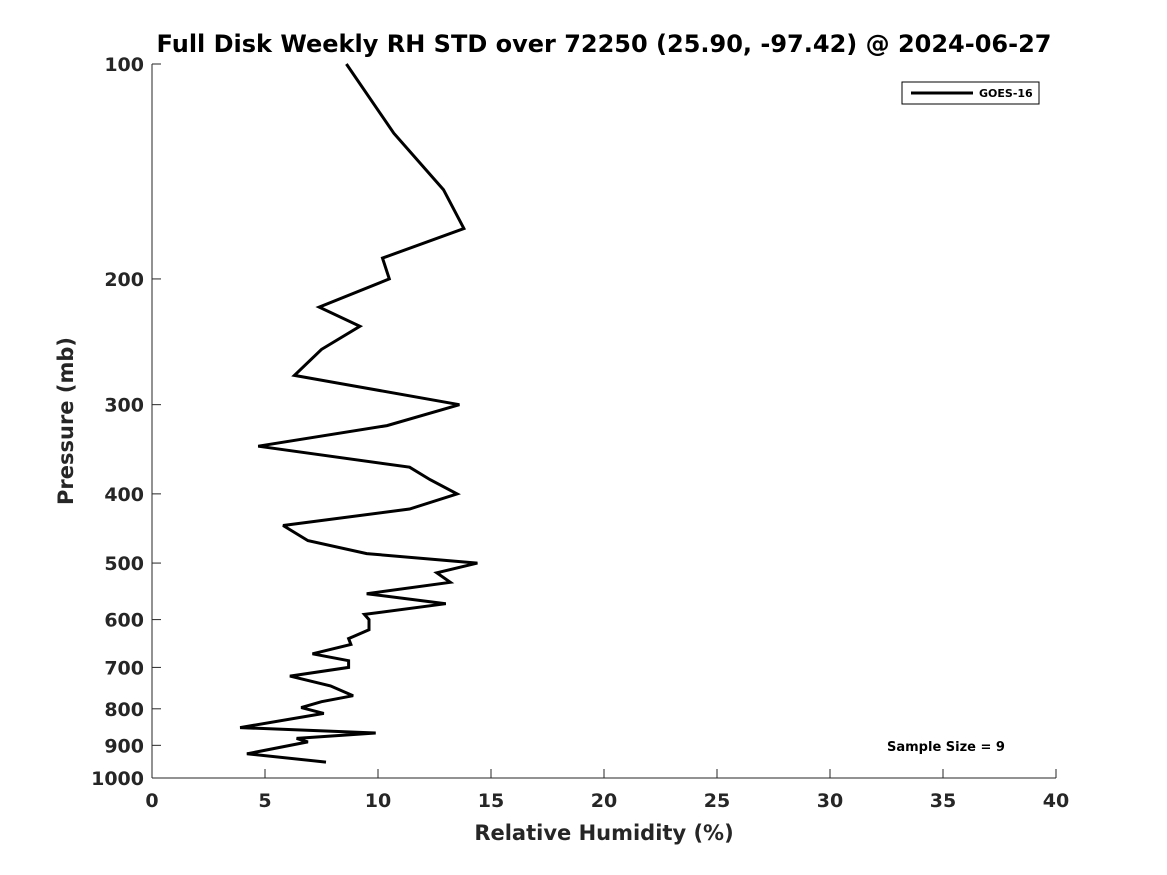 This screenshot has height=875, width=1167. What do you see at coordinates (970, 93) in the screenshot?
I see `legend: GOES-16` at bounding box center [970, 93].